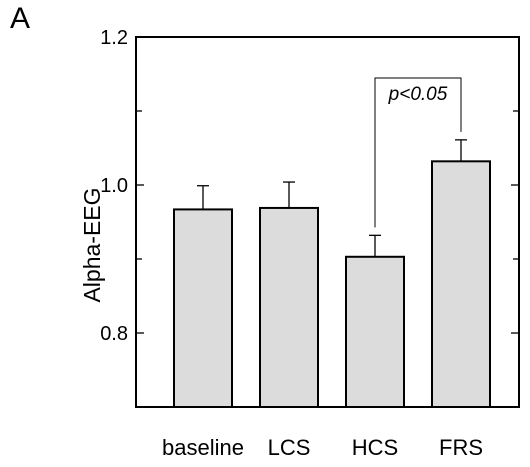  What do you see at coordinates (289, 447) in the screenshot?
I see `x-tick-label-lcs: LCS` at bounding box center [289, 447].